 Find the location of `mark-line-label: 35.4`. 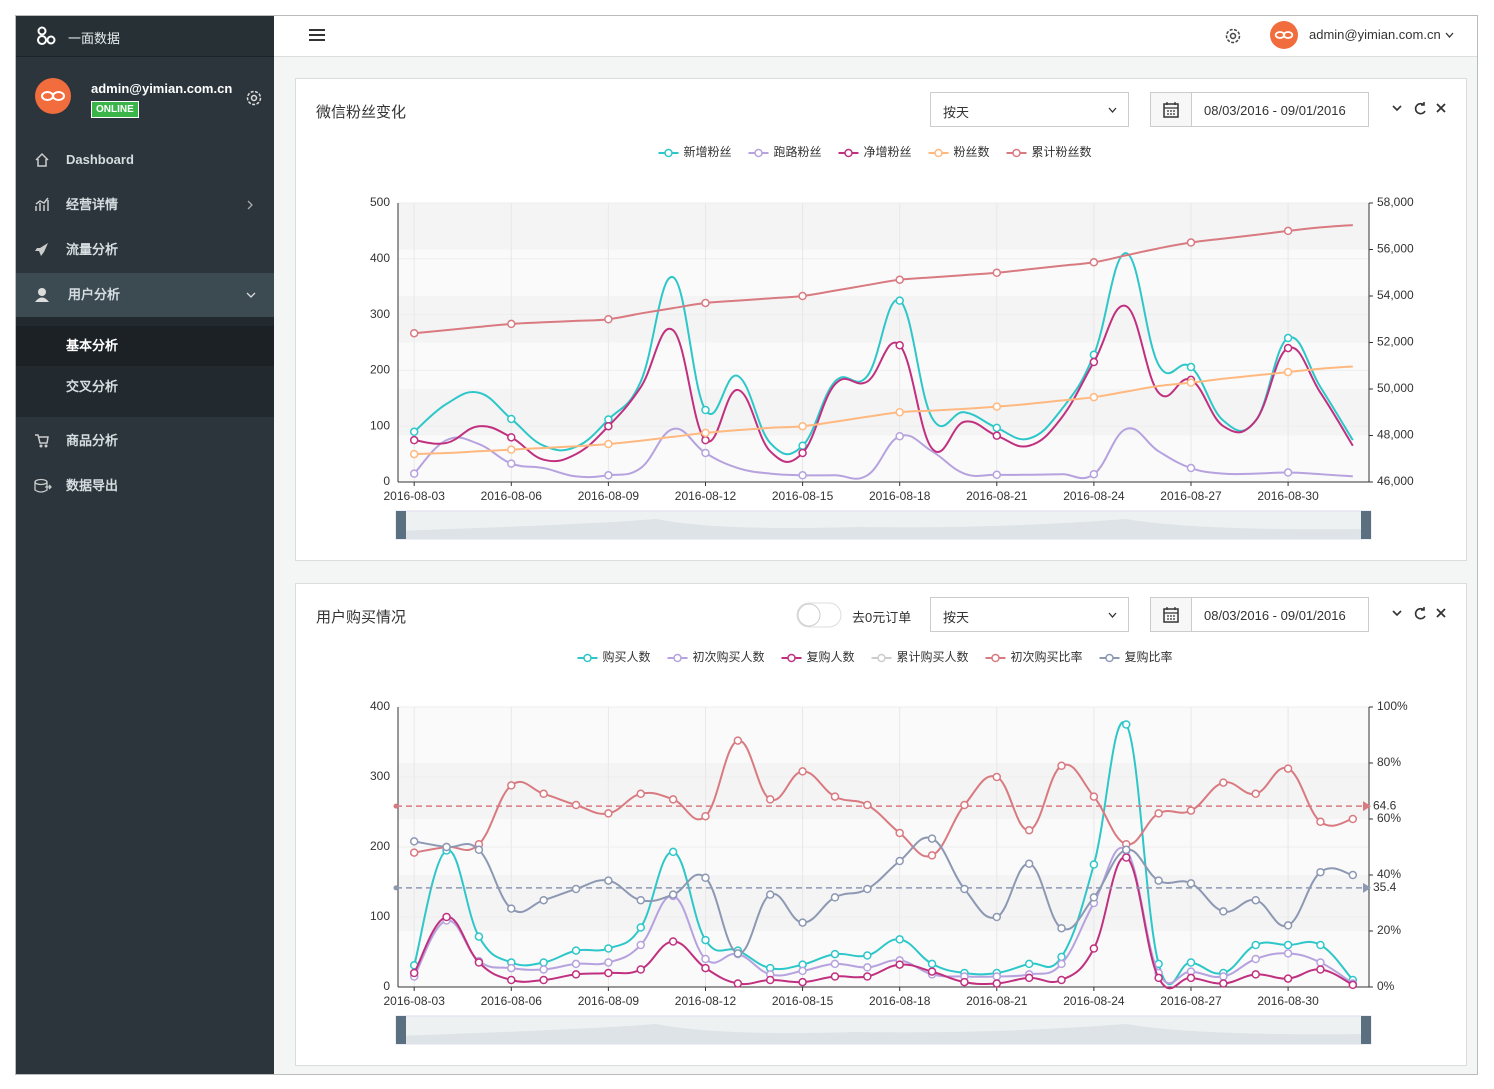

mark-line-label: 35.4 is located at coordinates (1385, 887).